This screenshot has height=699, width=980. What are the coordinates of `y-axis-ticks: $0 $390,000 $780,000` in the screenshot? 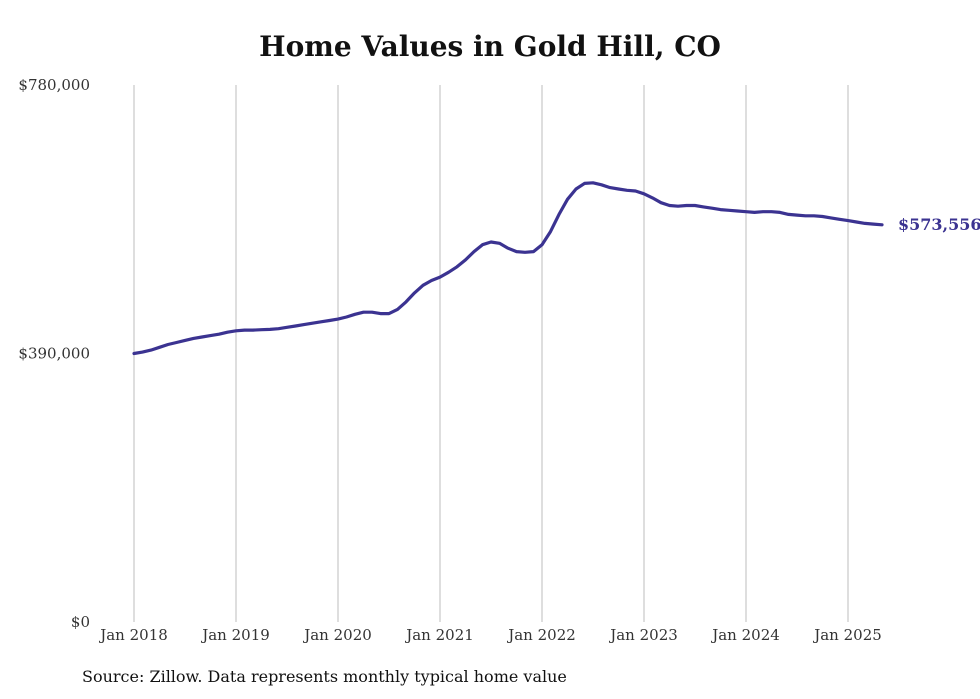 It's located at (54, 353).